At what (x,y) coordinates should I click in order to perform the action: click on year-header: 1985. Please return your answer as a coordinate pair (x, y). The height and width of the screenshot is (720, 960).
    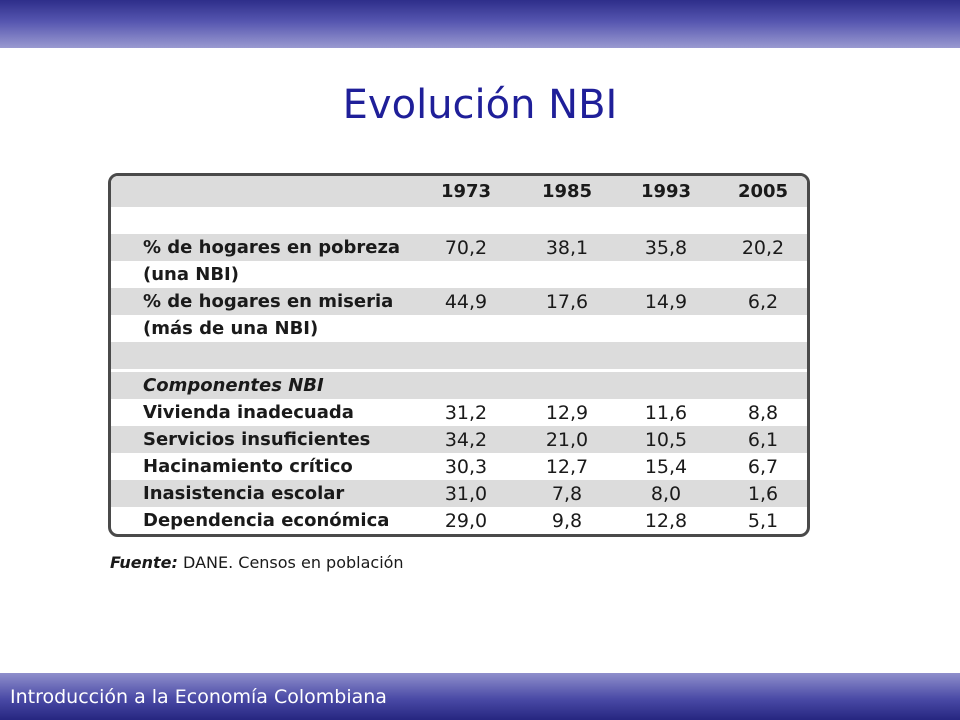
    Looking at the image, I should click on (567, 191).